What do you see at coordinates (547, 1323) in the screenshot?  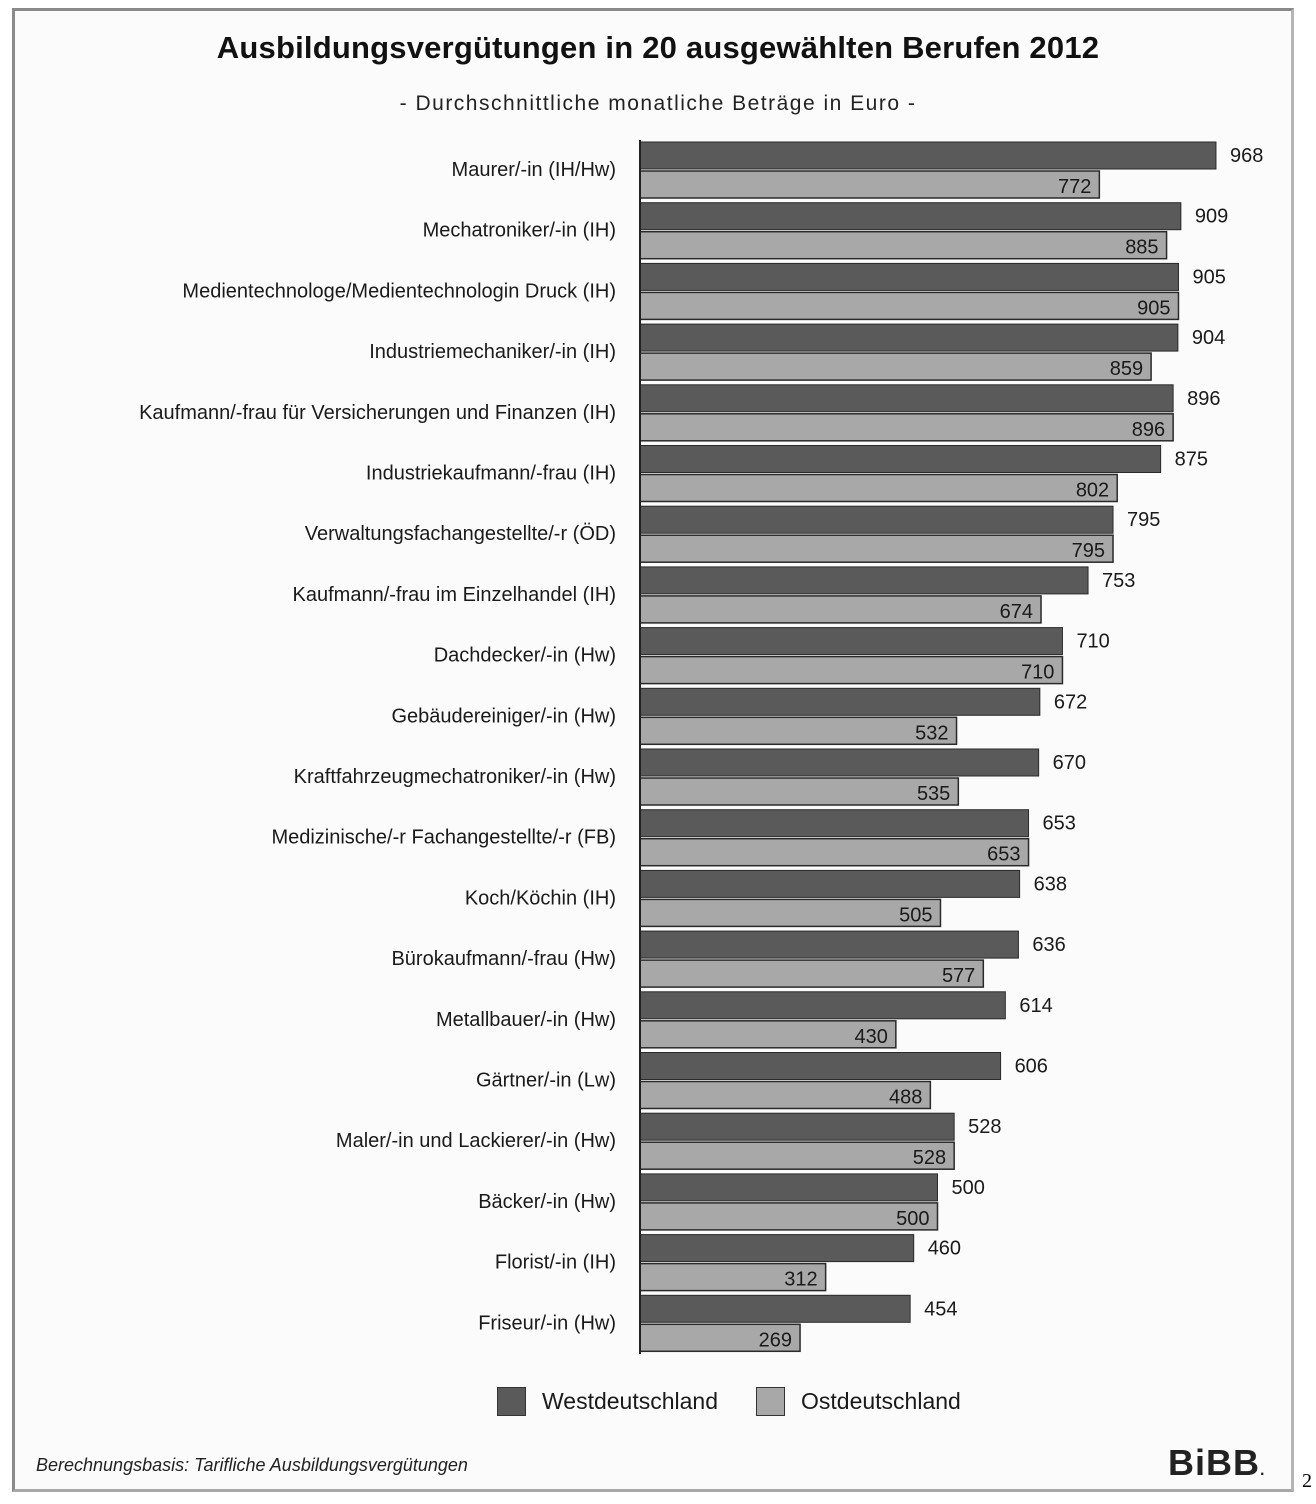 I see `category-label: Friseur/-in (Hw)` at bounding box center [547, 1323].